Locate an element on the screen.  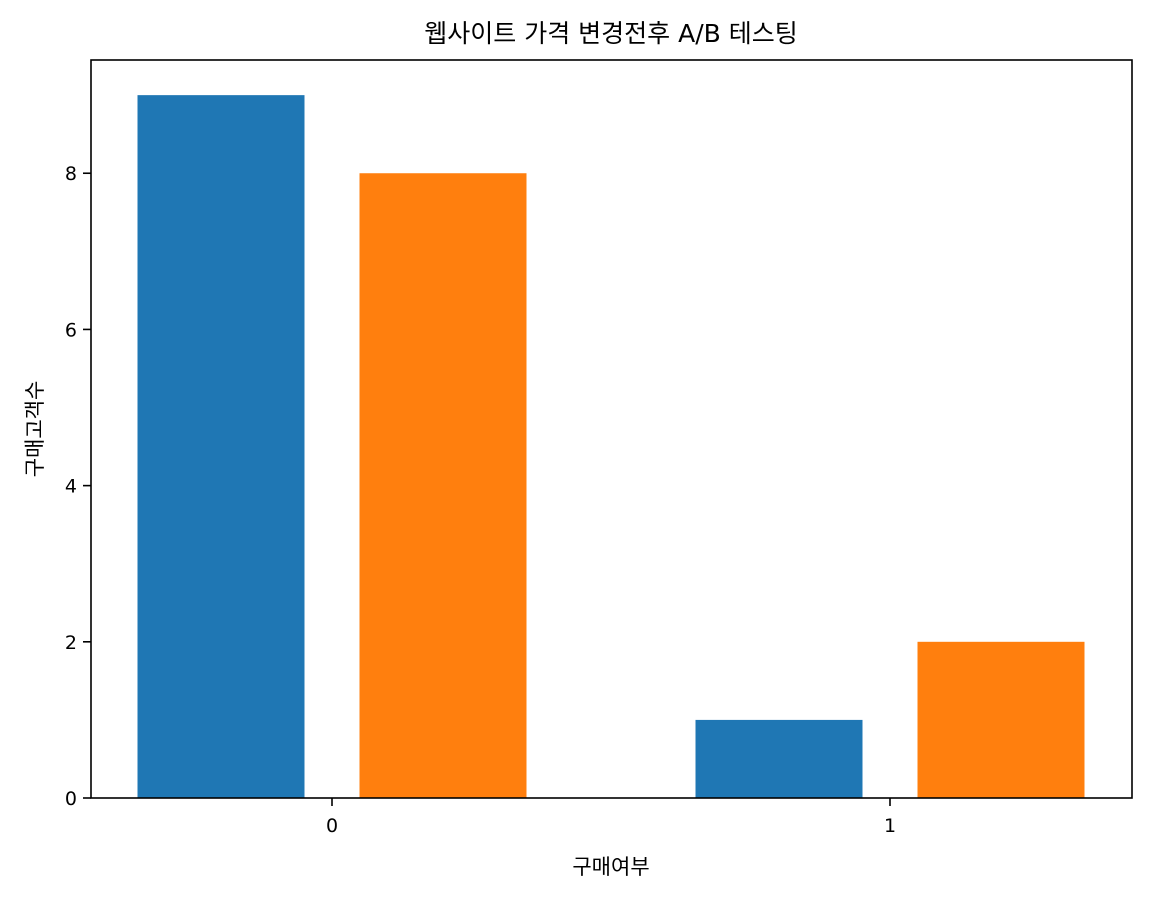
y-tick-label: 4 is located at coordinates (71, 487).